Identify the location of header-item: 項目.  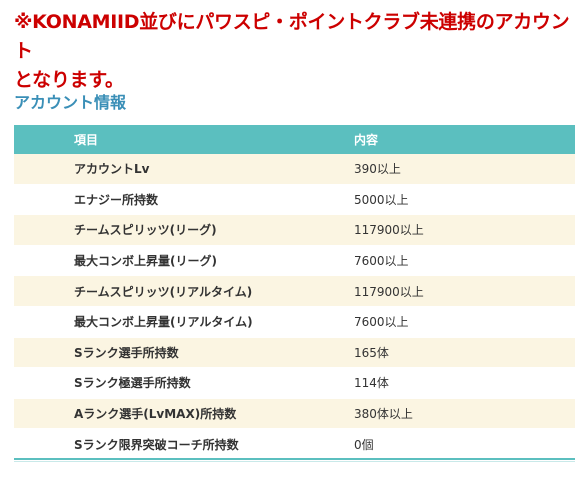
(176, 139).